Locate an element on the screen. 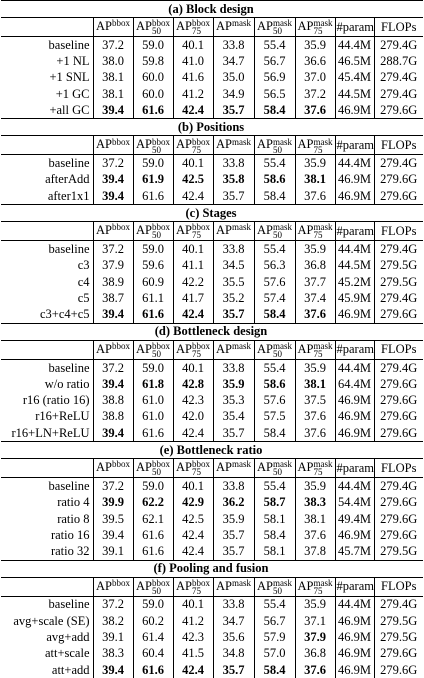 This screenshot has height=678, width=424. value-cell: 34.8 is located at coordinates (233, 654).